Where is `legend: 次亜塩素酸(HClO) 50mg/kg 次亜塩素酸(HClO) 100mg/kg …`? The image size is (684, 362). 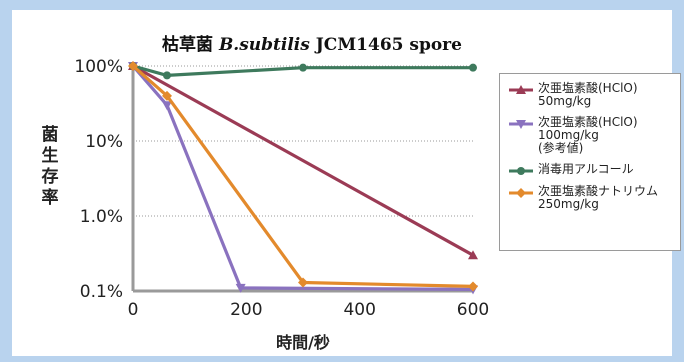 legend: 次亜塩素酸(HClO) 50mg/kg 次亜塩素酸(HClO) 100mg/kg … is located at coordinates (590, 162).